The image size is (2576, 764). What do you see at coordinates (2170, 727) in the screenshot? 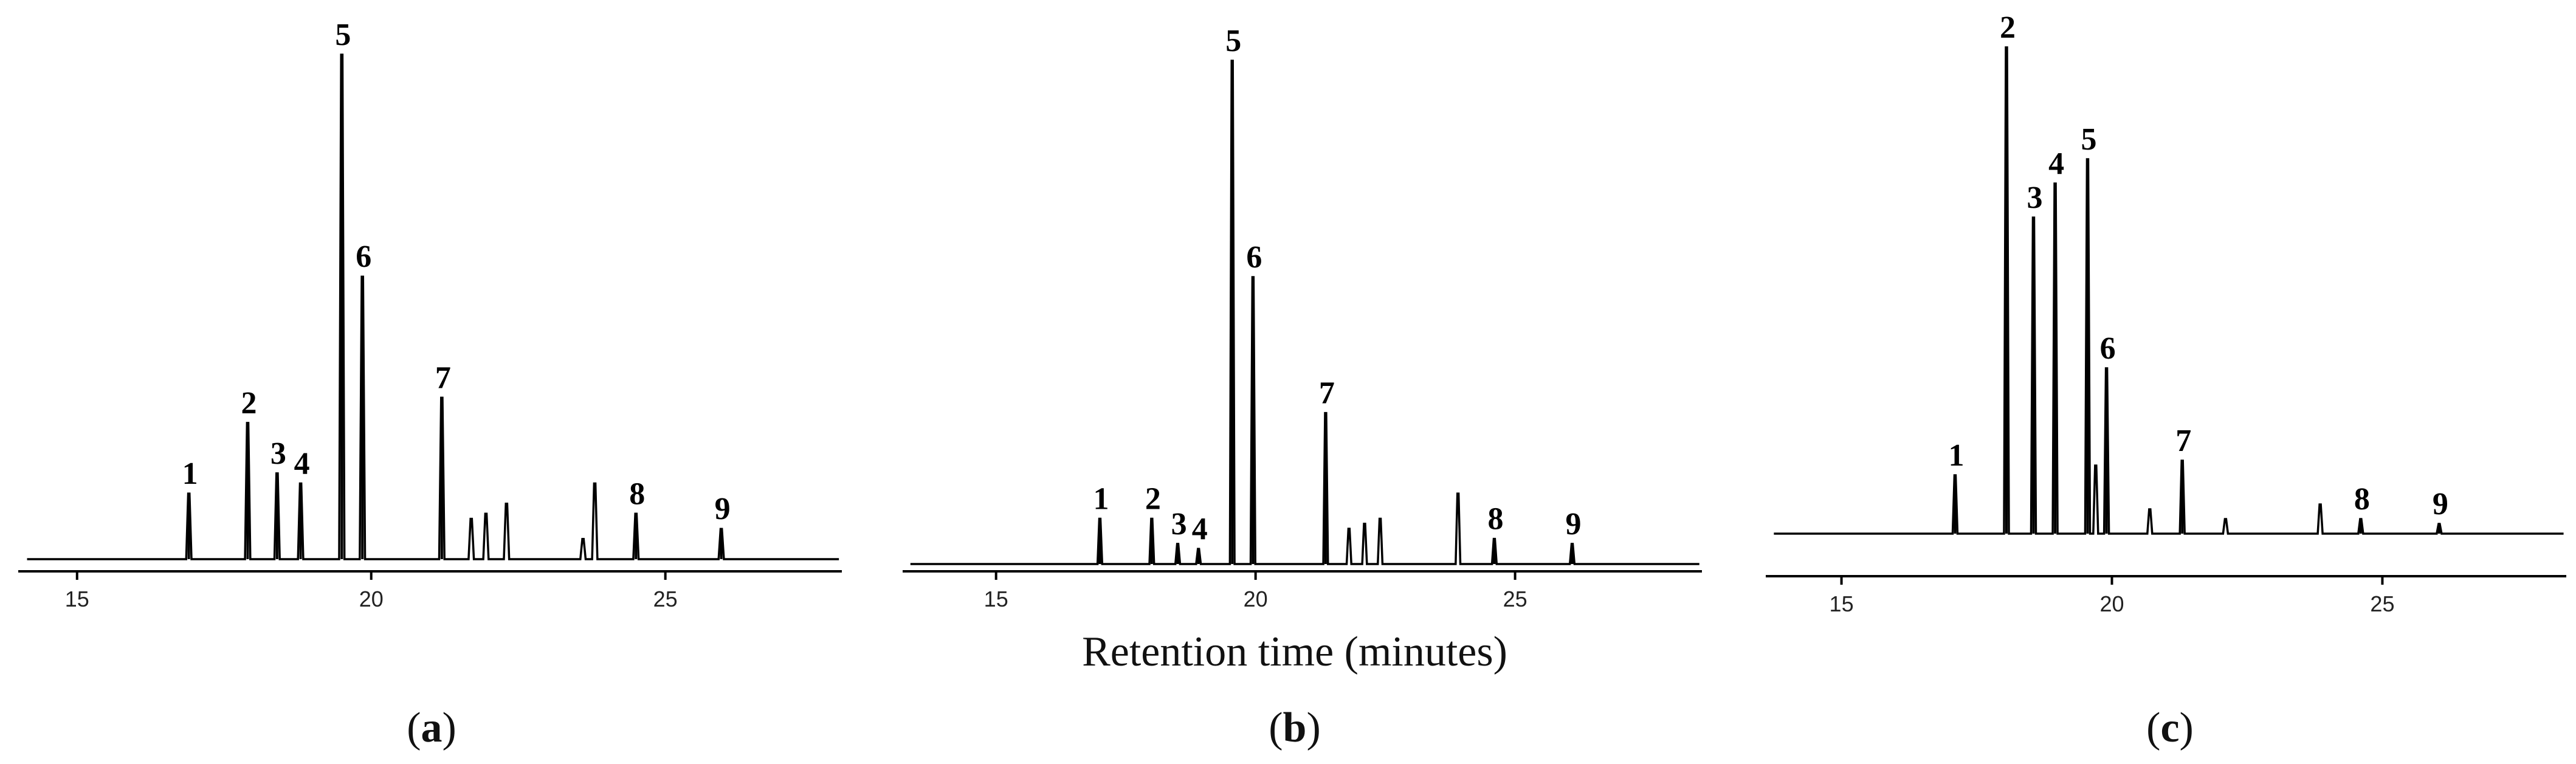
I see `panel-label-c: (c)` at bounding box center [2170, 727].